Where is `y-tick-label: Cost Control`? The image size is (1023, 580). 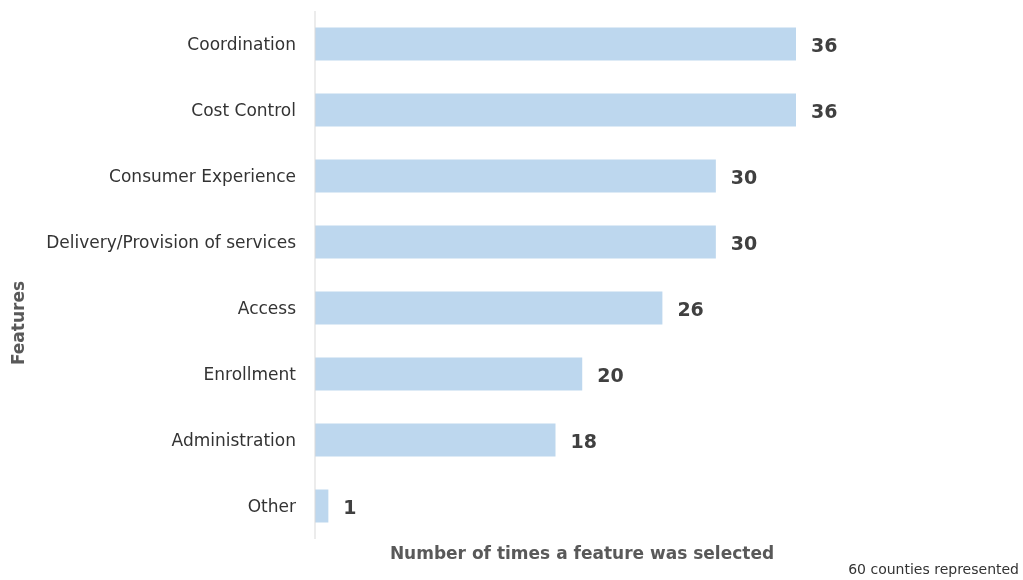
y-tick-label: Cost Control is located at coordinates (243, 110).